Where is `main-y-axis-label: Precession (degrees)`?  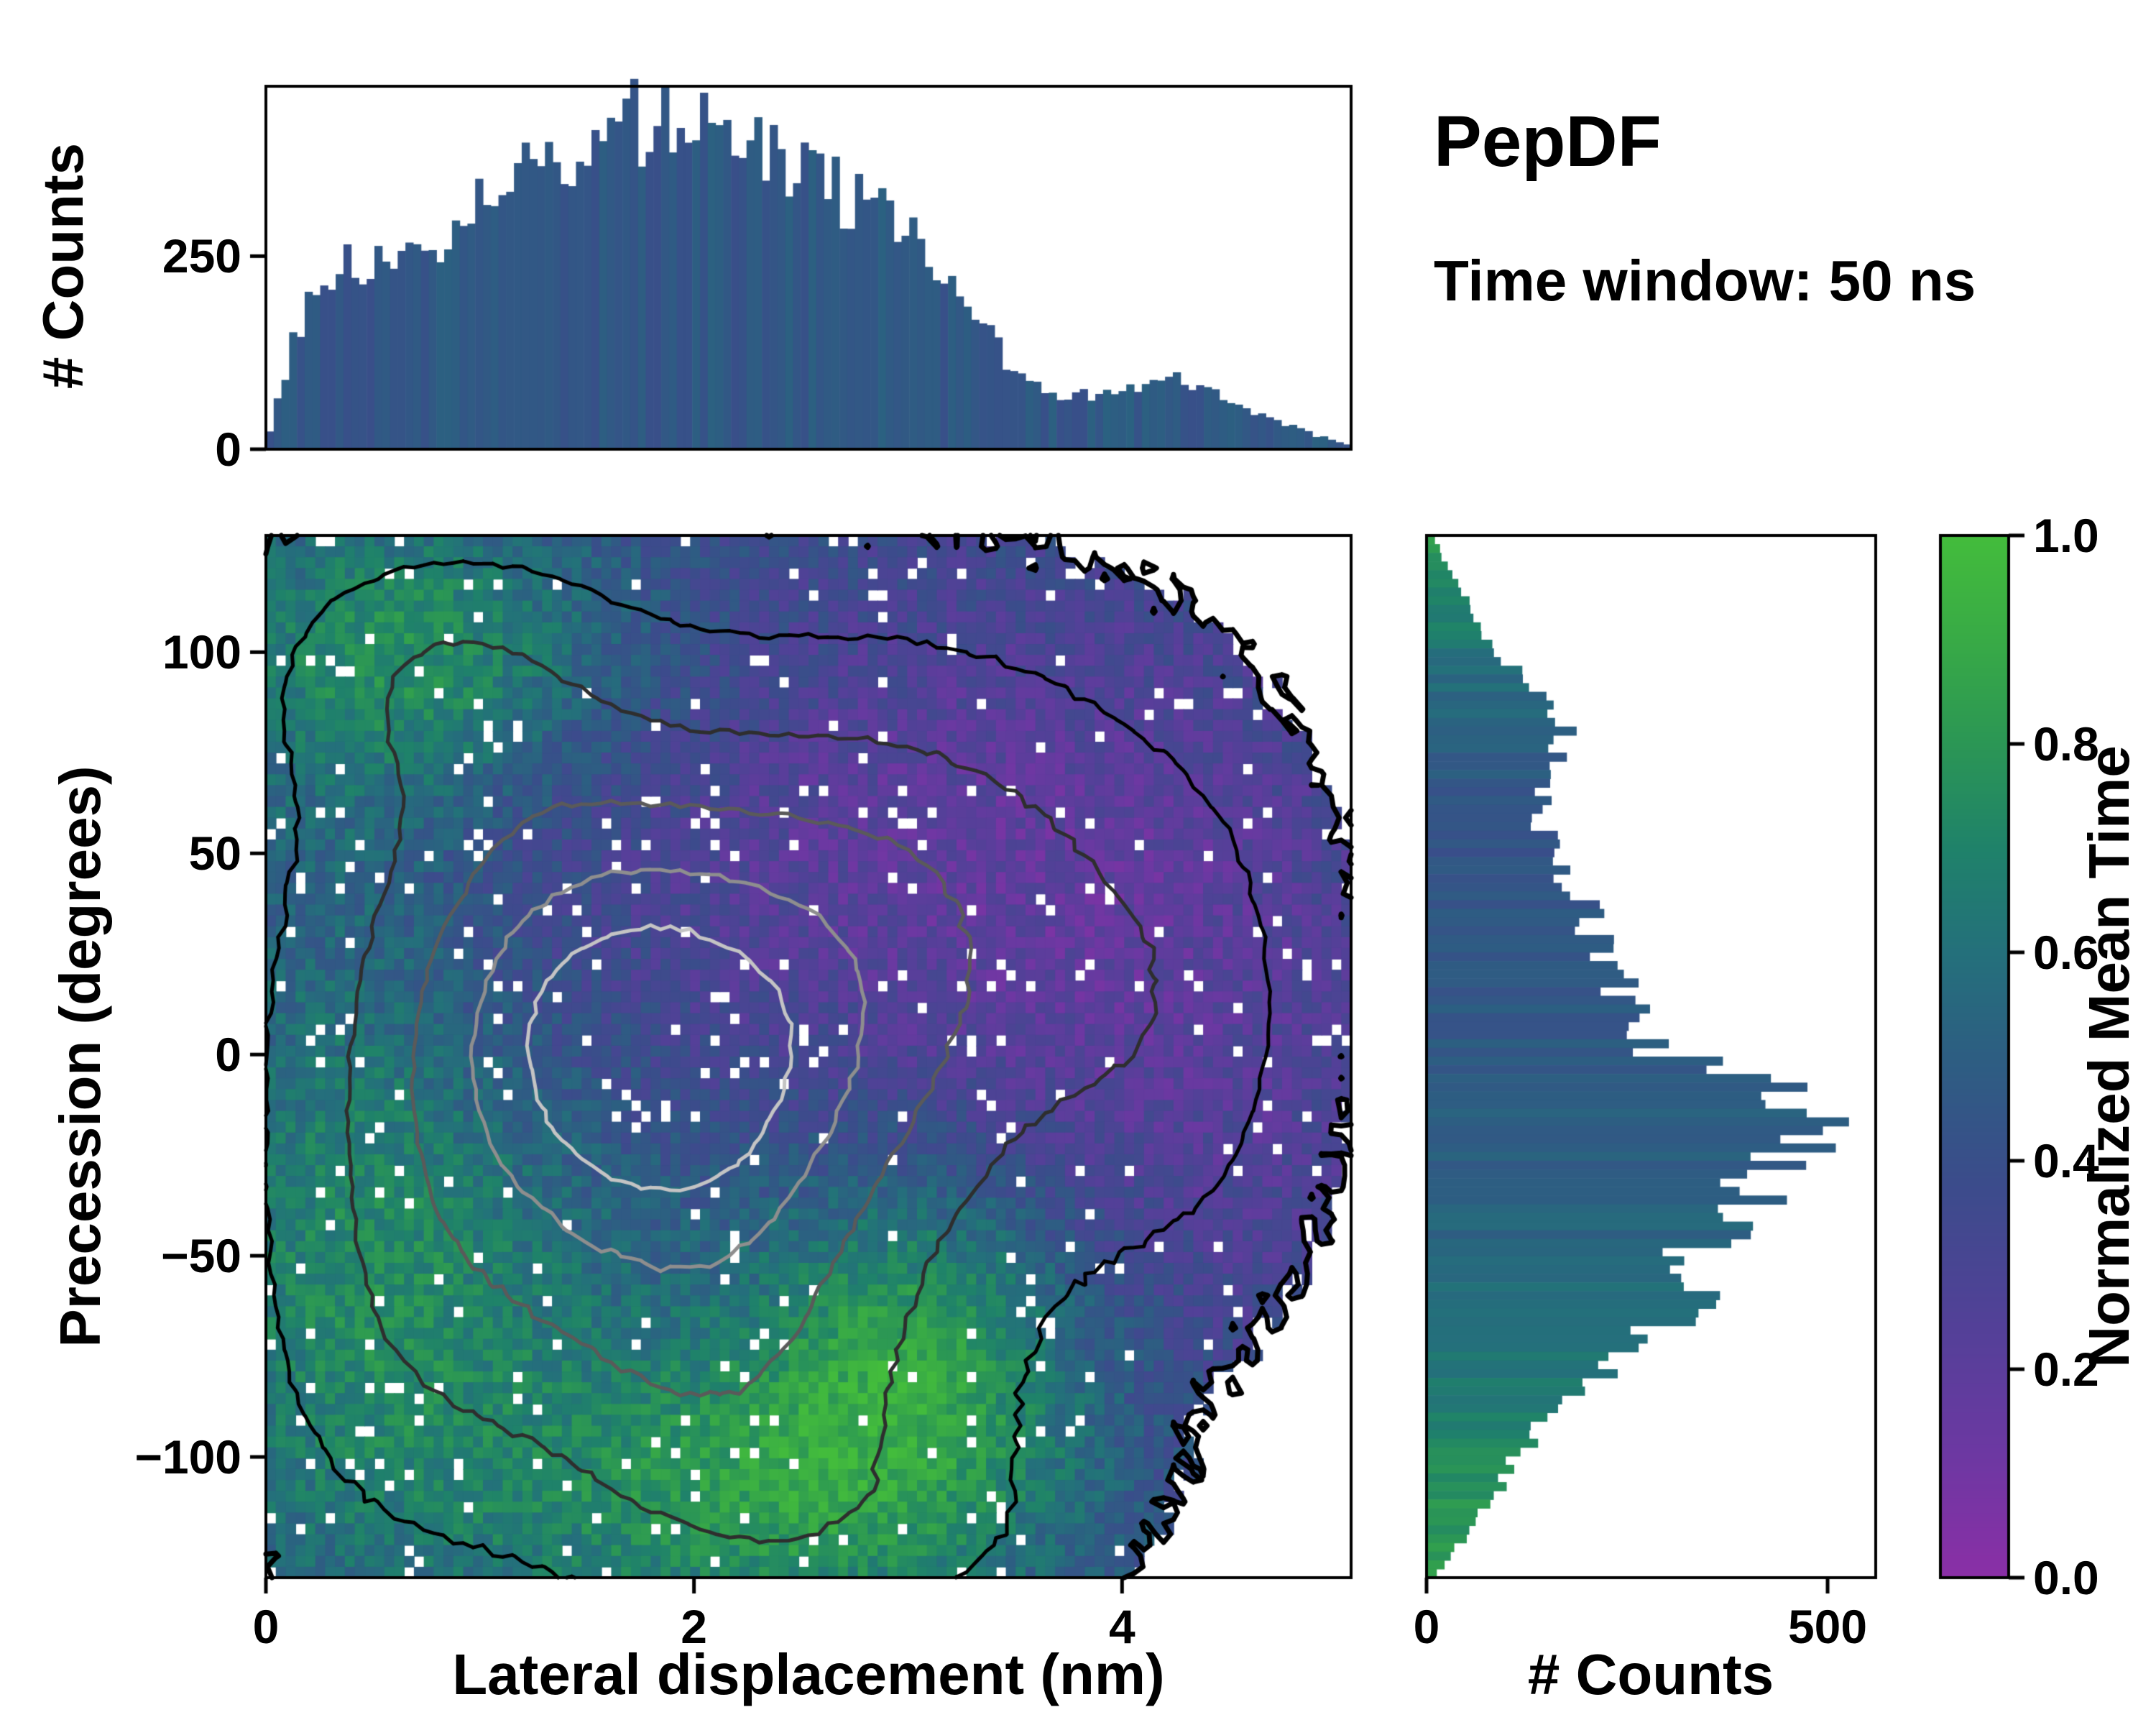
main-y-axis-label: Precession (degrees) is located at coordinates (80, 1056).